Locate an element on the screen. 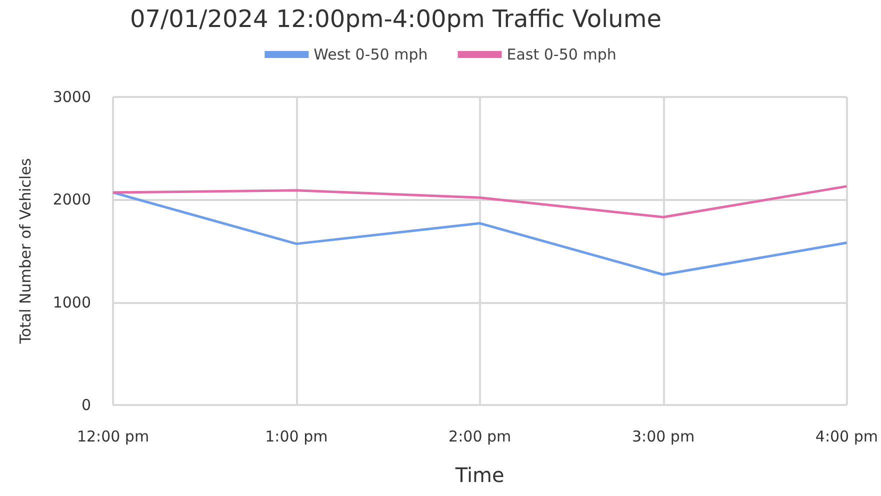 The width and height of the screenshot is (881, 496). x-tick-label: 2:00 pm is located at coordinates (480, 437).